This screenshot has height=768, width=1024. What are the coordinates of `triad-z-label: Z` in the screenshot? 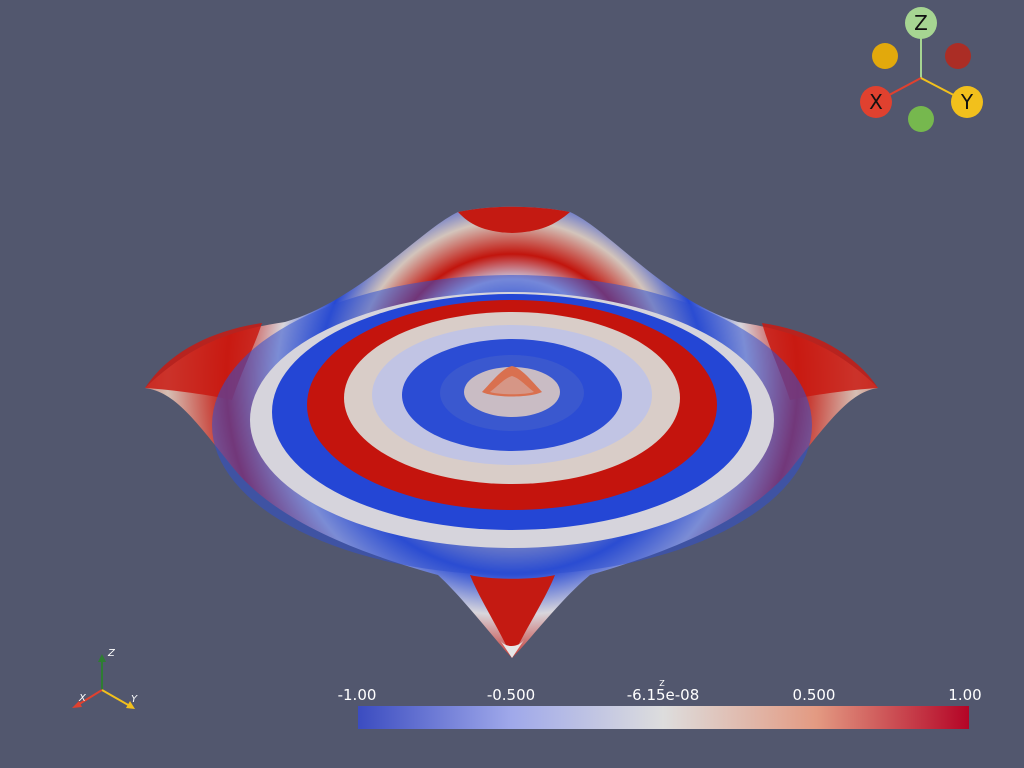 It's located at (111, 653).